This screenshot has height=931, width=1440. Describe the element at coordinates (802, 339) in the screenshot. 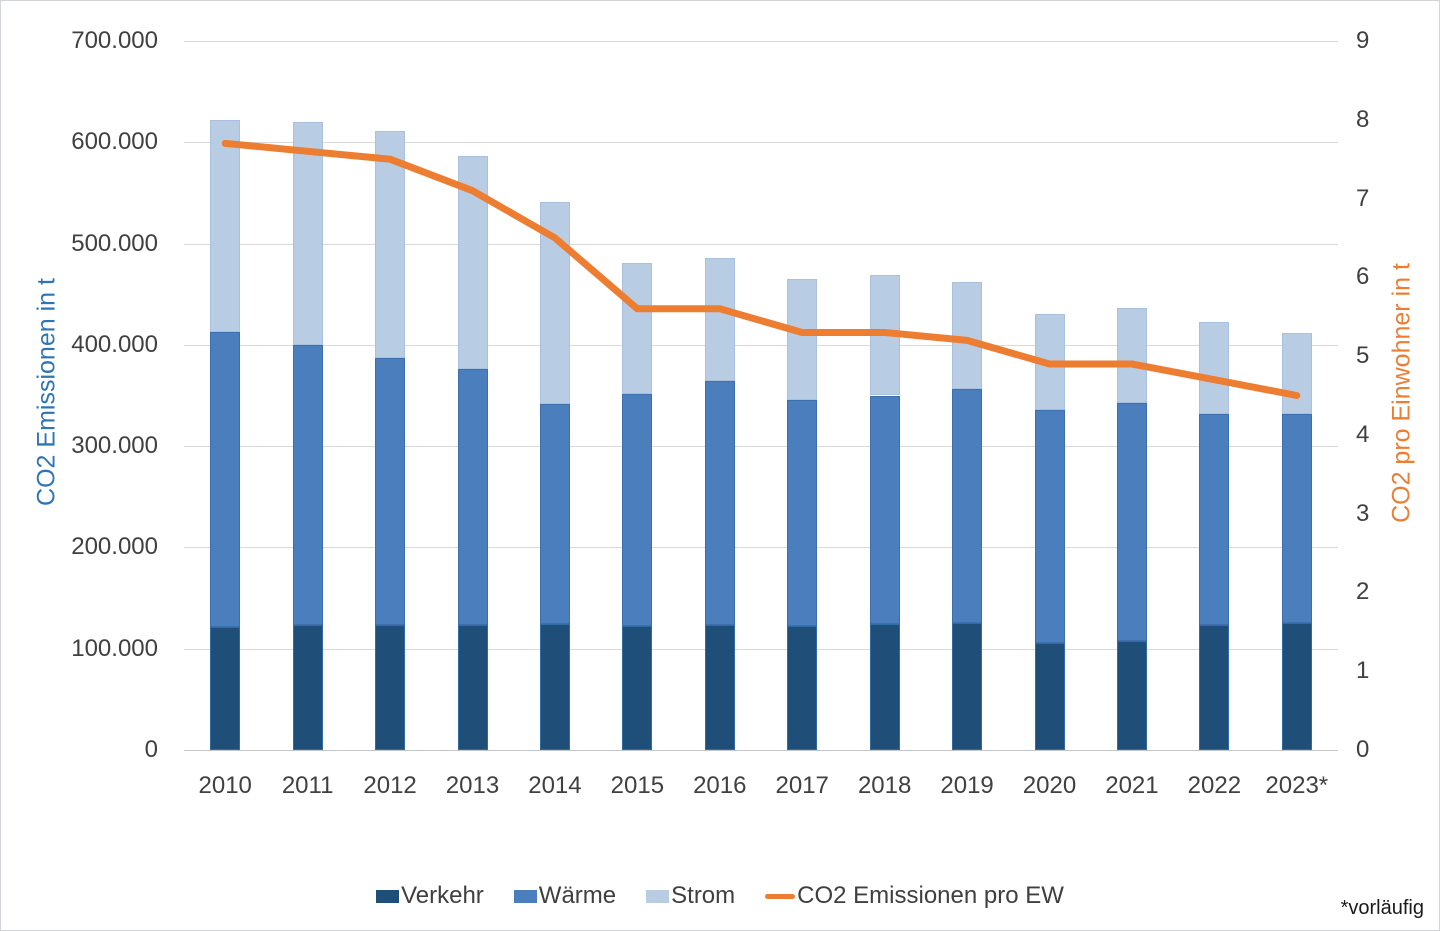

I see `bar-segment-strom-2017` at that location.